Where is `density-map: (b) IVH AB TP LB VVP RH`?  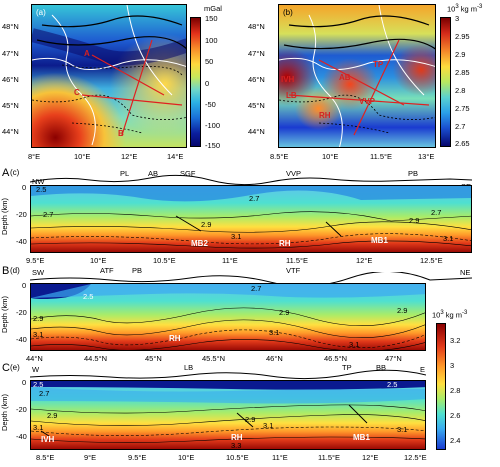
density-map: (b) IVH AB TP LB VVP RH is located at coordinates (357, 76).